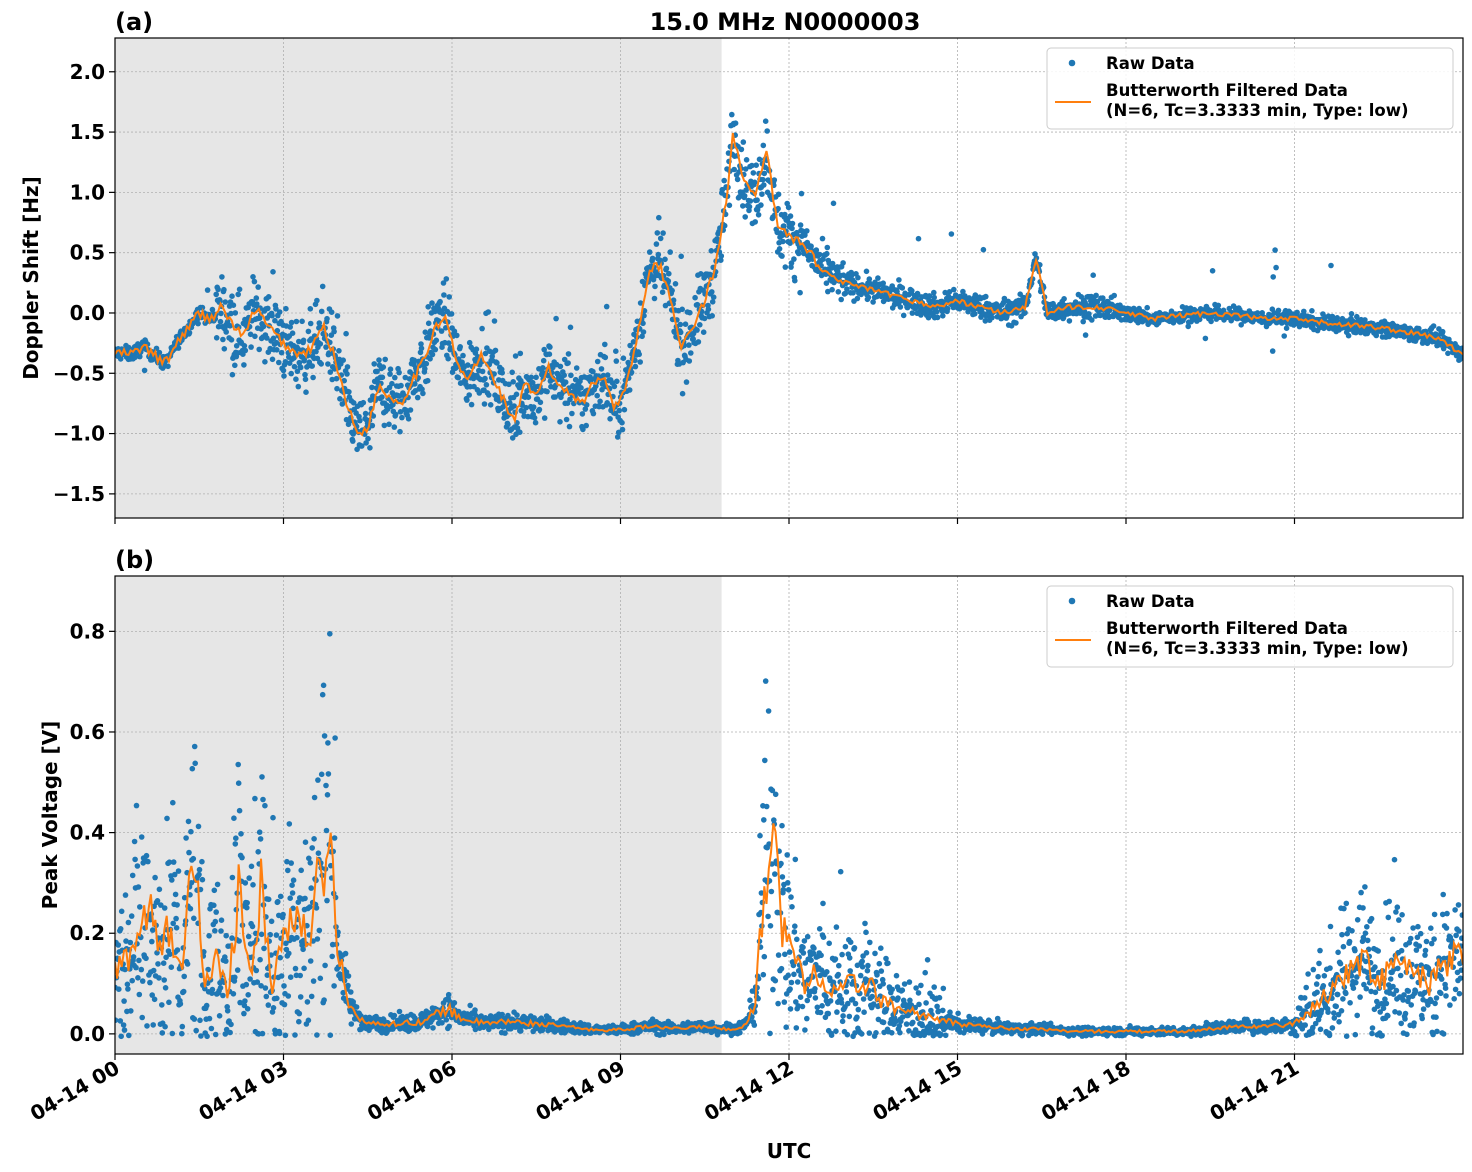 This screenshot has height=1172, width=1472. What do you see at coordinates (785, 22) in the screenshot?
I see `figure-title: 15.0 MHz N0000003` at bounding box center [785, 22].